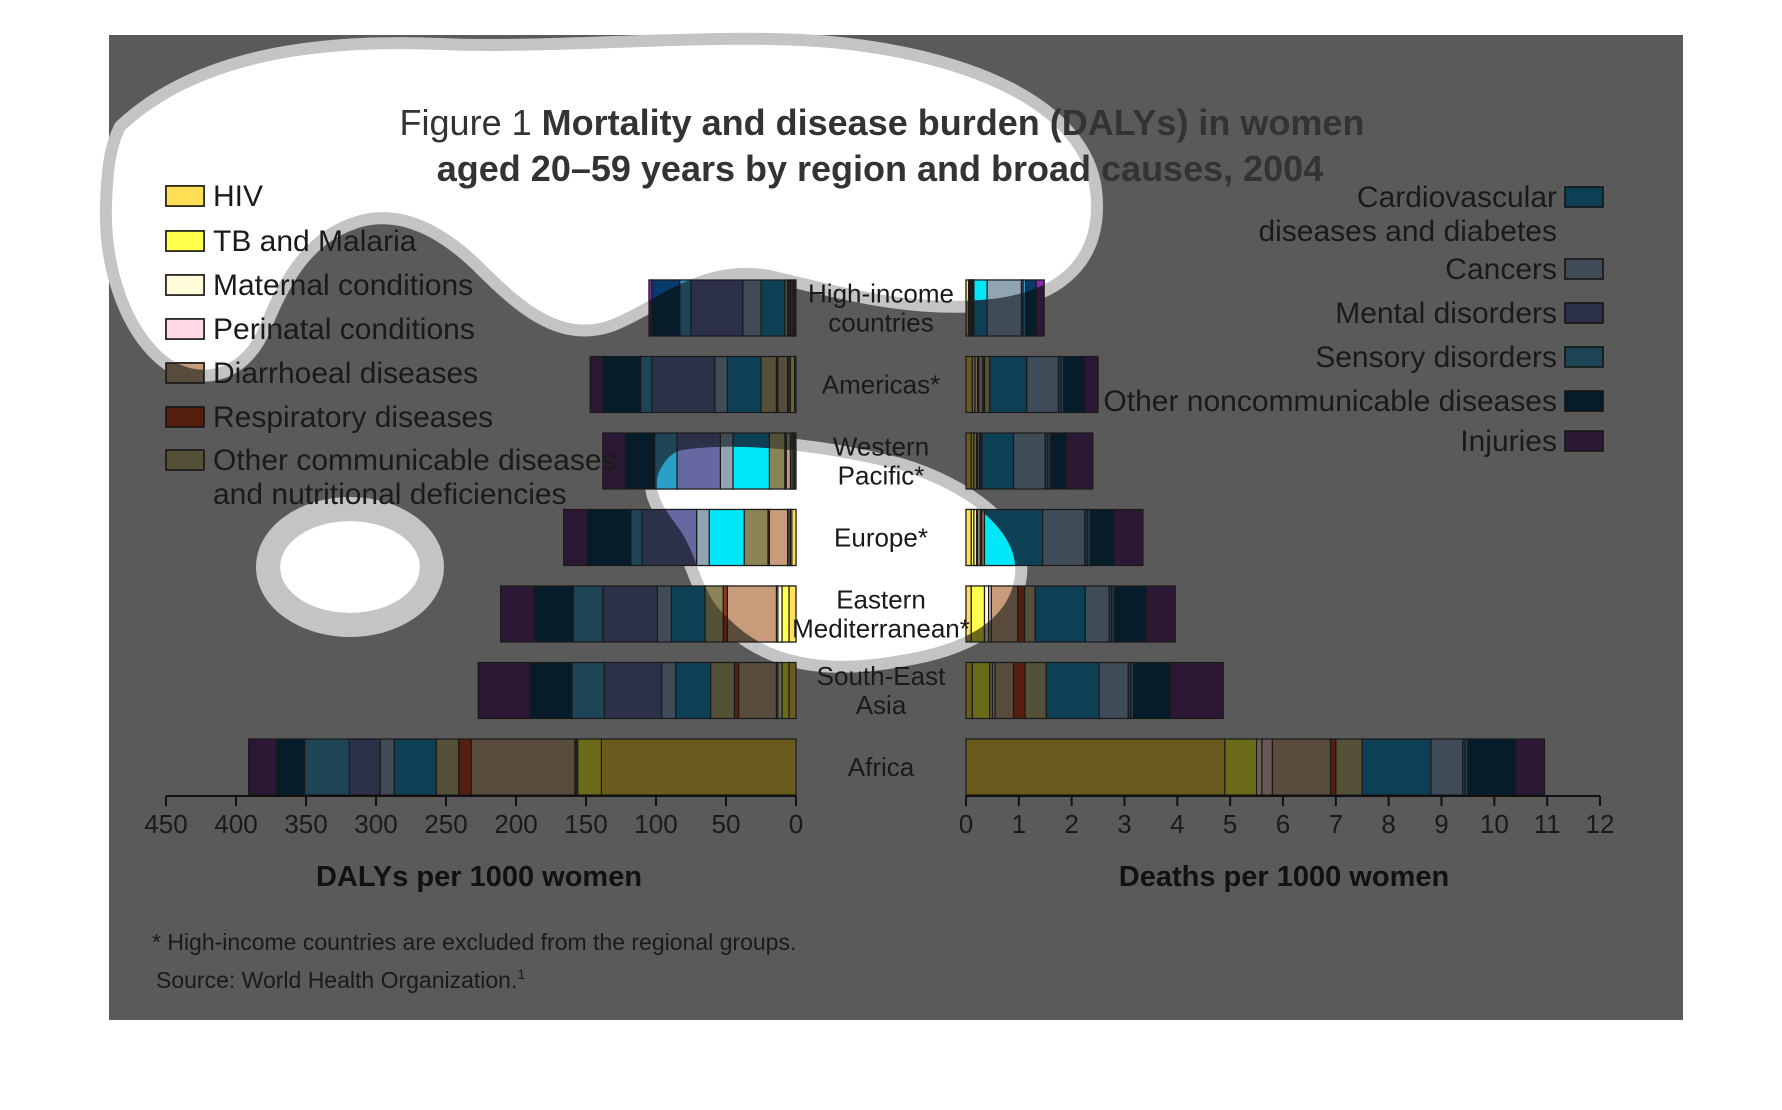  Describe the element at coordinates (1102, 537) in the screenshot. I see `deaths-bar-europe-other_ncd` at that location.